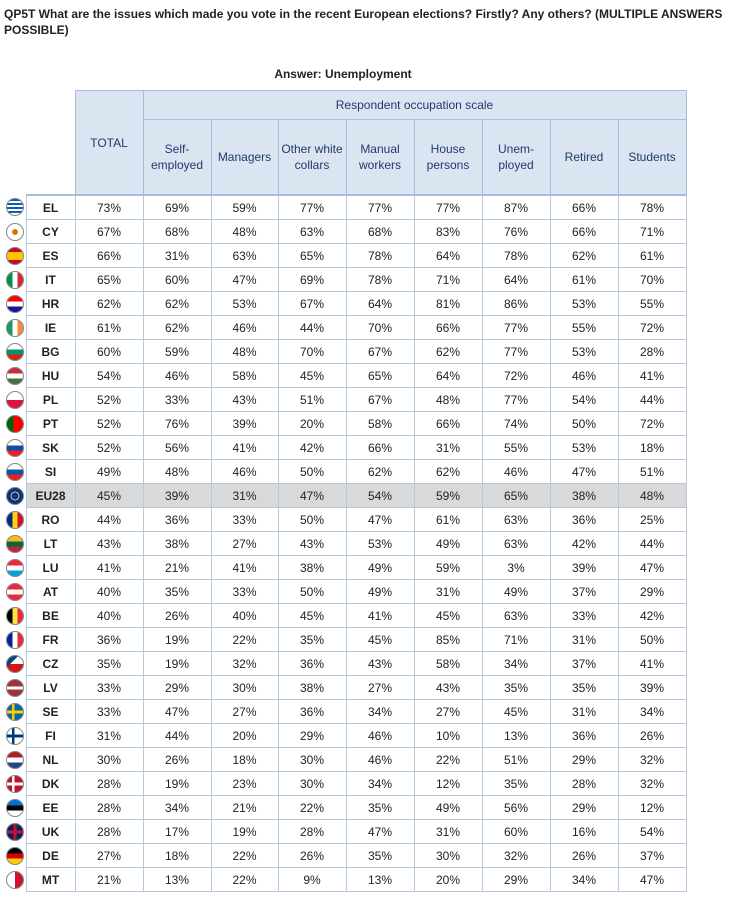  Describe the element at coordinates (177, 207) in the screenshot. I see `occupation-value: 69%` at that location.